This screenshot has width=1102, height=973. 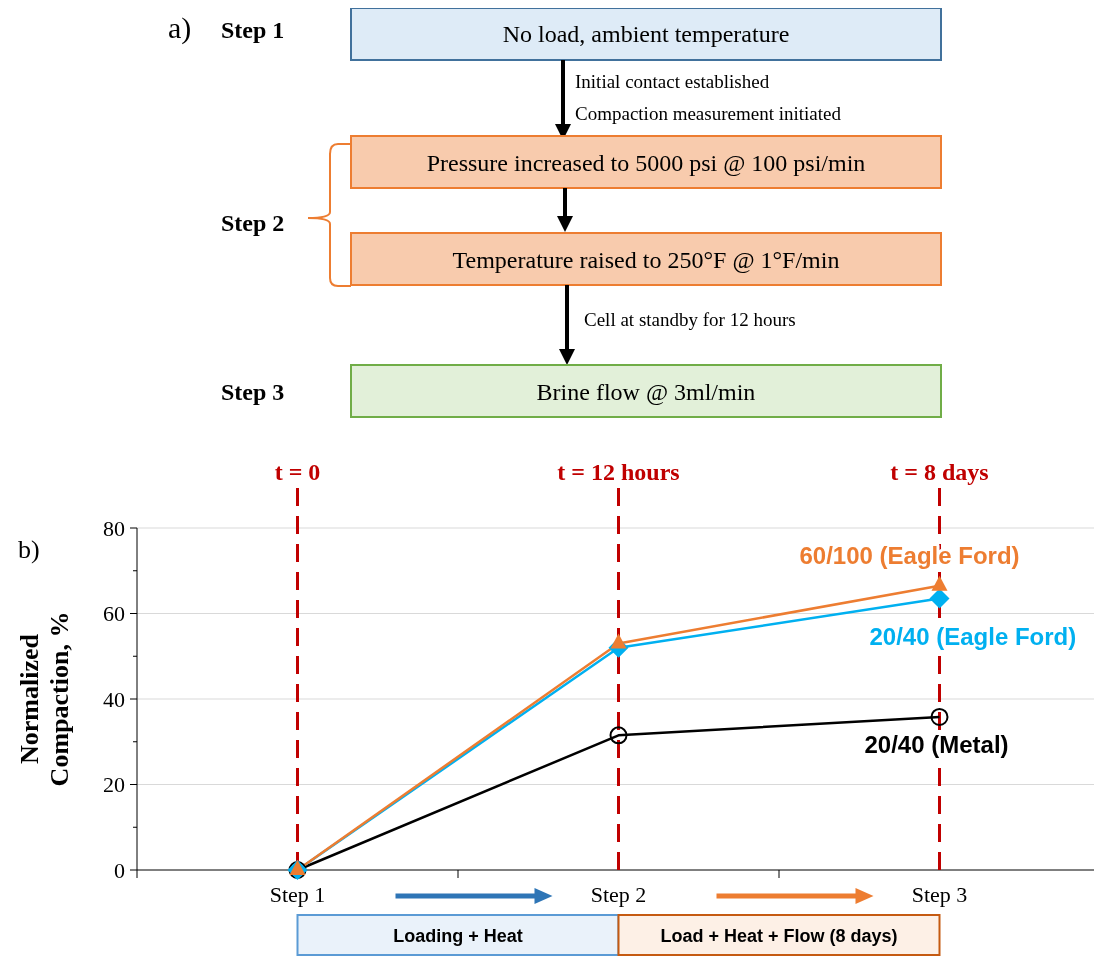 I want to click on x-tick-label: Step 1, so click(x=297, y=894).